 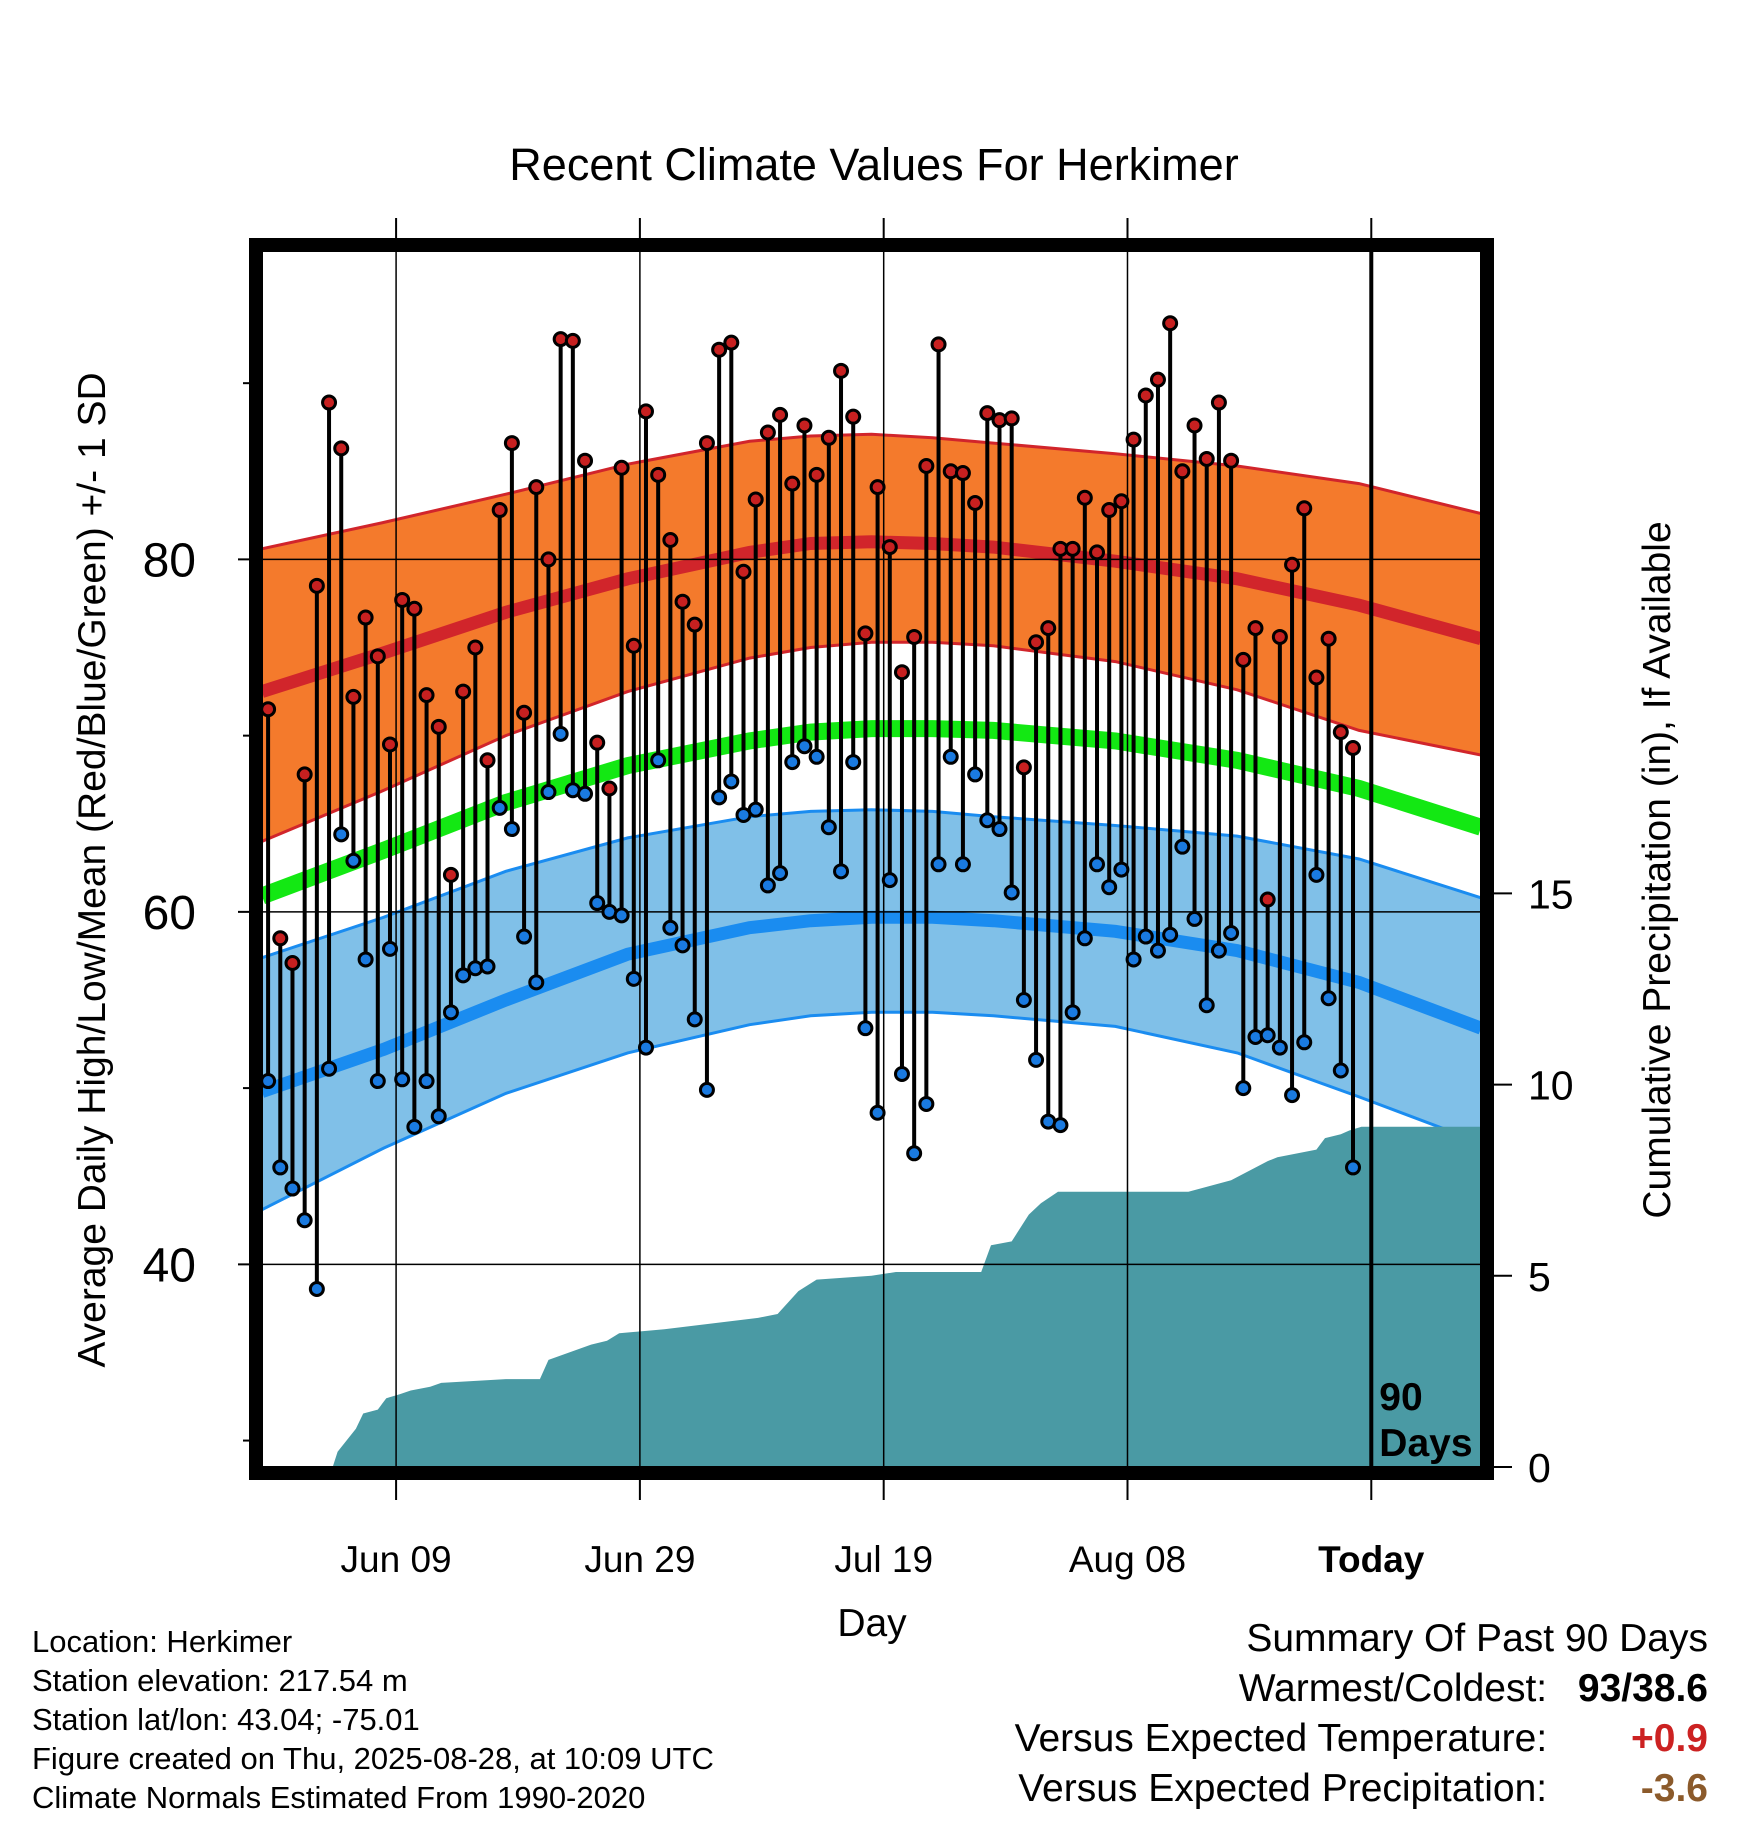 I want to click on high-mean-line, so click(x=871, y=616).